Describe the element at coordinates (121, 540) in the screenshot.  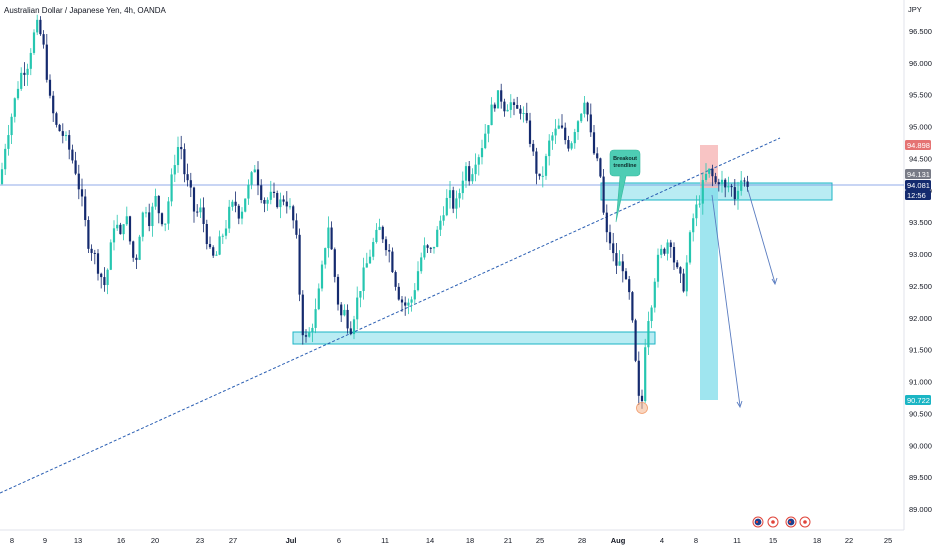
I see `time-tick-label: 16` at that location.